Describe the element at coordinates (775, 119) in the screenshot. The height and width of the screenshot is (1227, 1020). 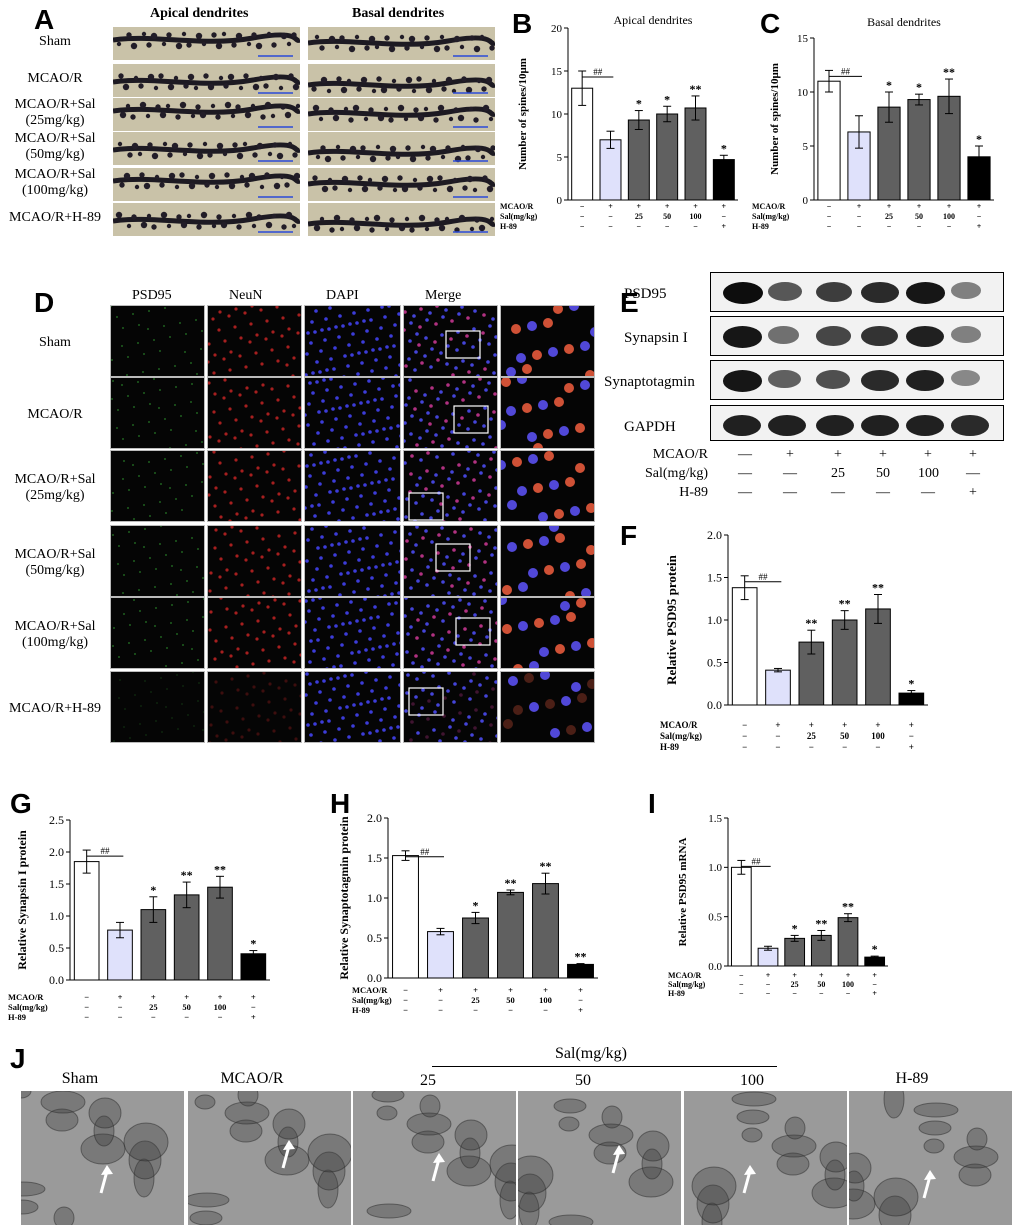
I see `y-axis-label: Number of spines/10μm` at that location.